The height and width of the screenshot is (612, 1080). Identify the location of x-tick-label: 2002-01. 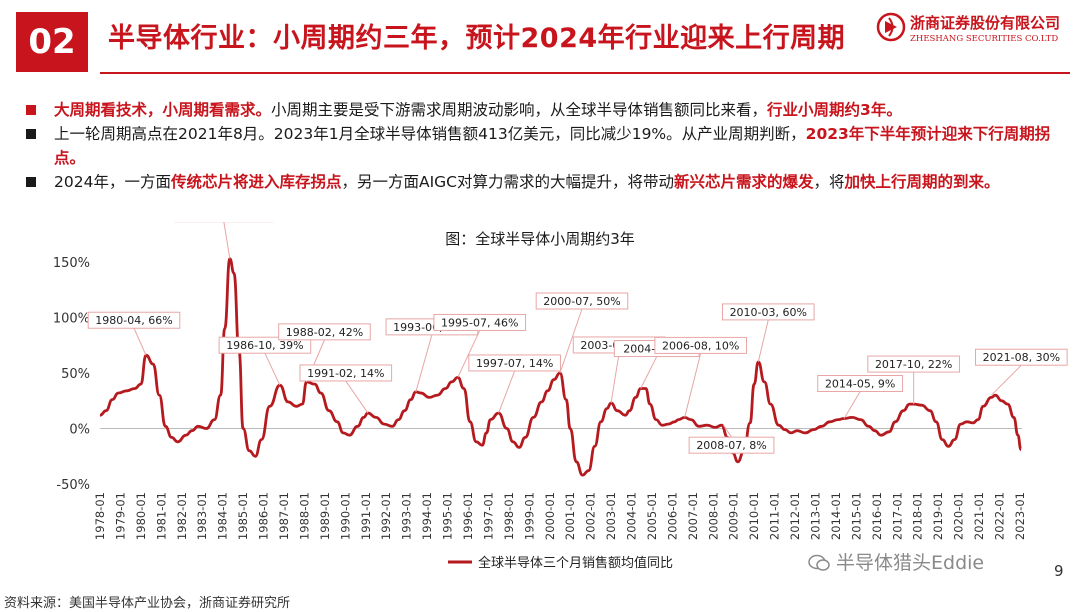
(591, 516).